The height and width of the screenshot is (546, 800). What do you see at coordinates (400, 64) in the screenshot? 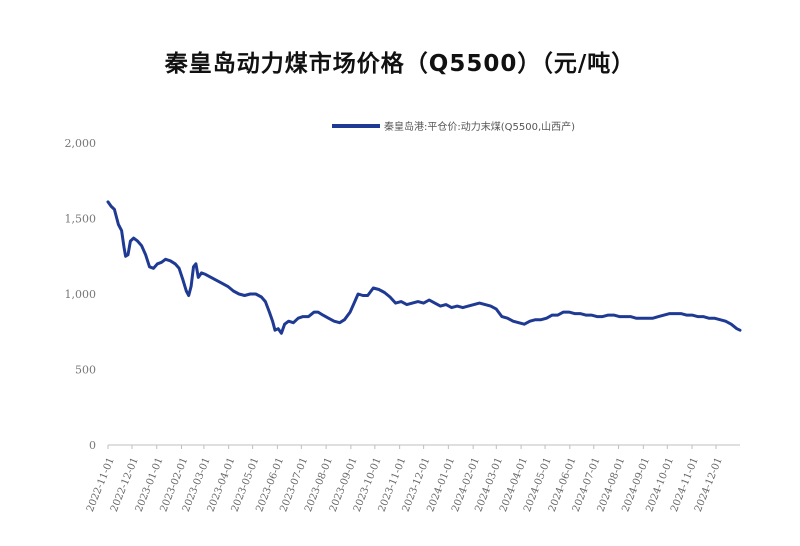
I see `chart-title: 秦皇岛动力煤市场价格（Q5500）（元/吨）` at bounding box center [400, 64].